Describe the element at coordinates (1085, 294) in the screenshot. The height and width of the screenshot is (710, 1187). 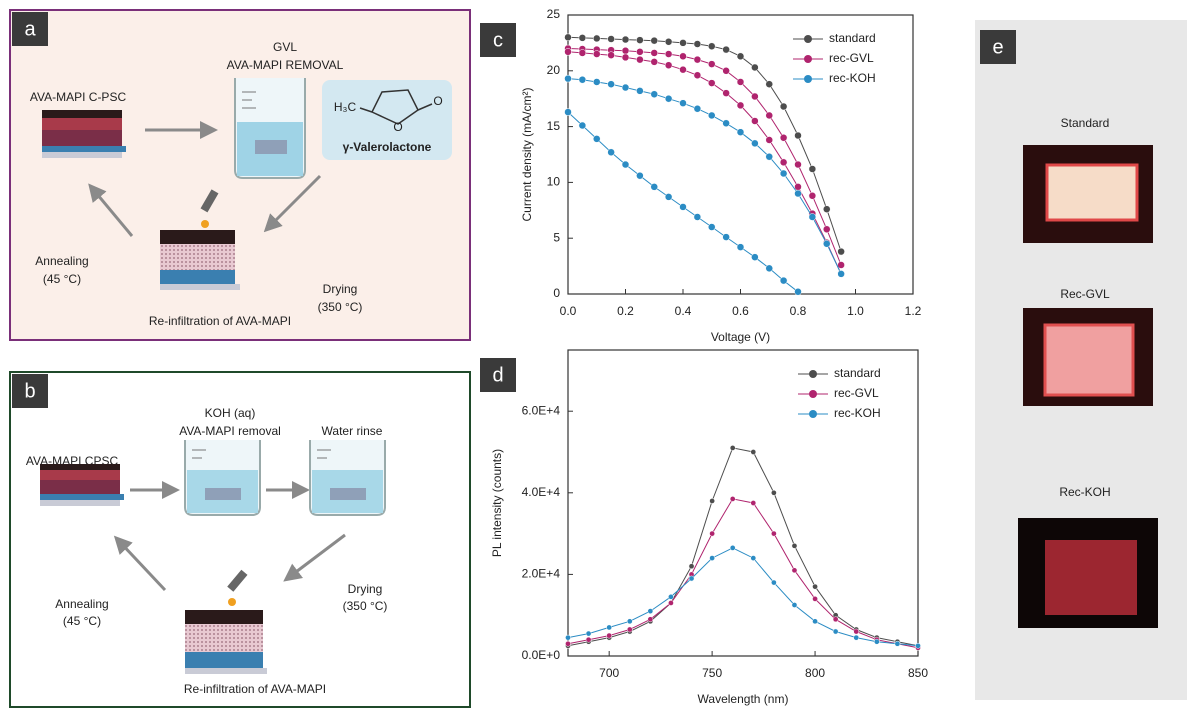
I see `sample-label: Rec-GVL` at that location.